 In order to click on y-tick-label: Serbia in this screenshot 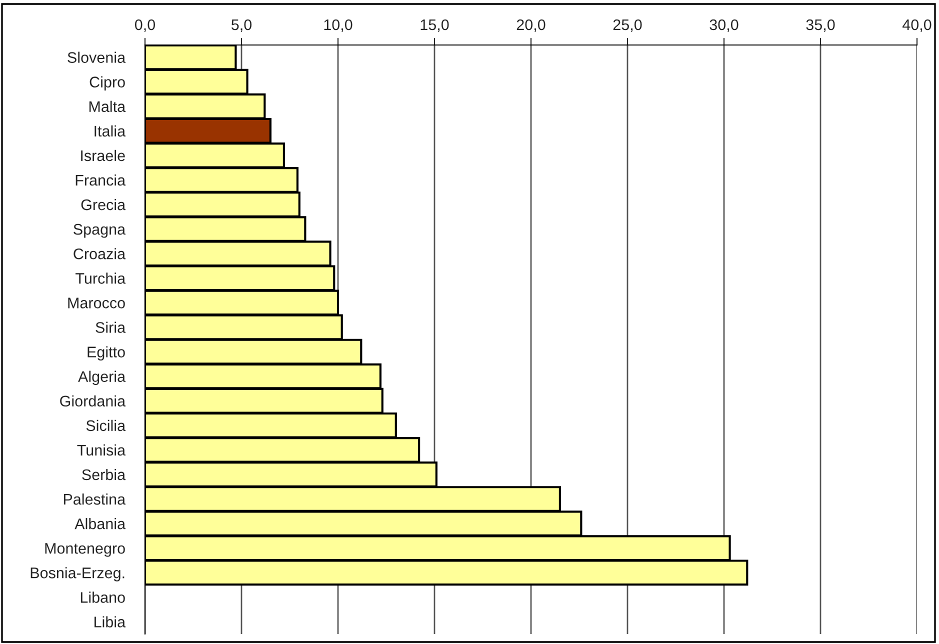, I will do `click(104, 474)`.